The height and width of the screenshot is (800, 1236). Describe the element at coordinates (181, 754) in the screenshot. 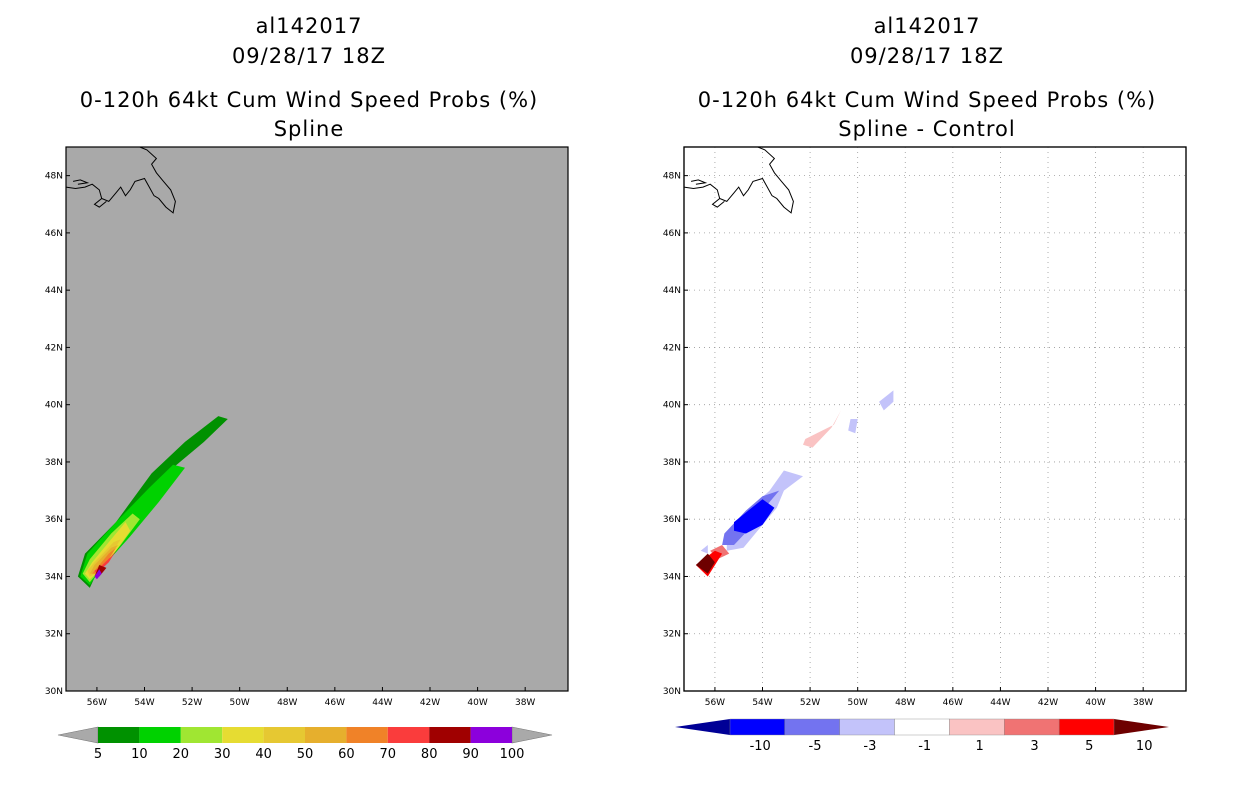

I see `colorbar-label: 20` at that location.